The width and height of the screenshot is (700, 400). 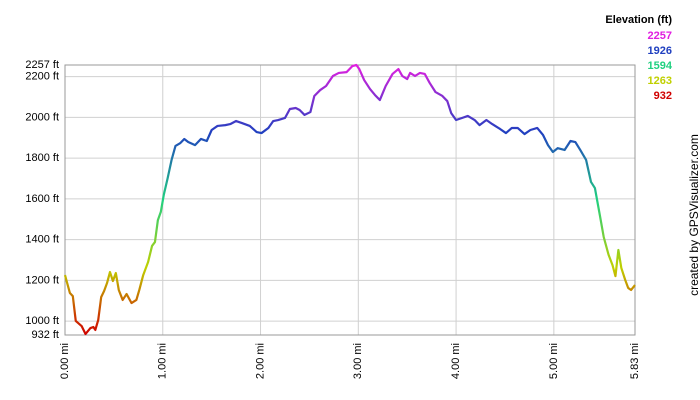 What do you see at coordinates (260, 361) in the screenshot?
I see `x-tick-label: 2.00 mi` at bounding box center [260, 361].